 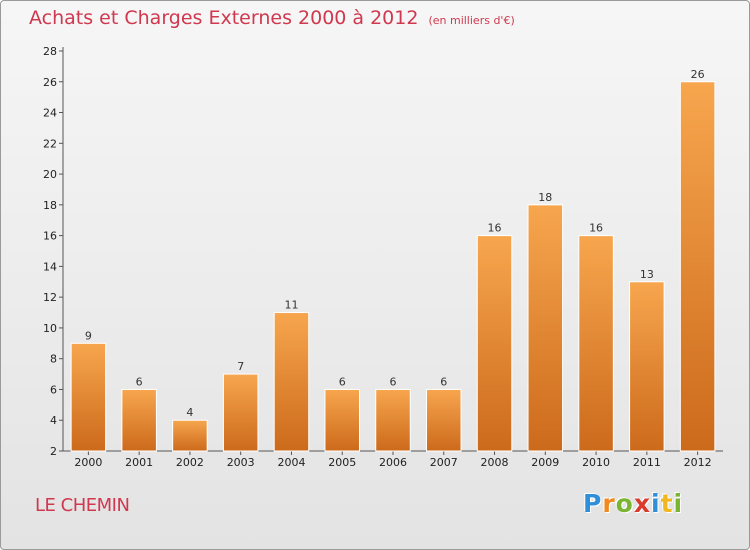 What do you see at coordinates (647, 274) in the screenshot?
I see `data-label-2011: 13` at bounding box center [647, 274].